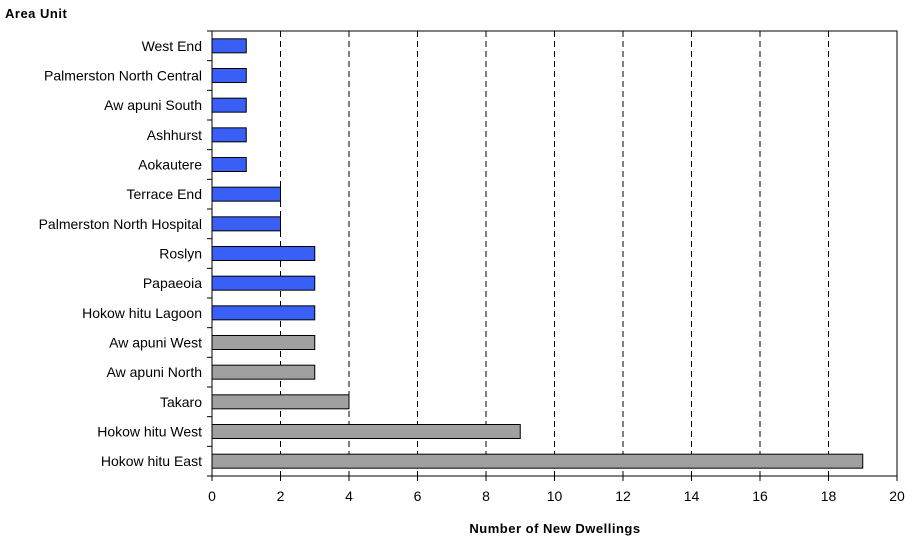  Describe the element at coordinates (486, 496) in the screenshot. I see `x-tick-label: 8` at that location.